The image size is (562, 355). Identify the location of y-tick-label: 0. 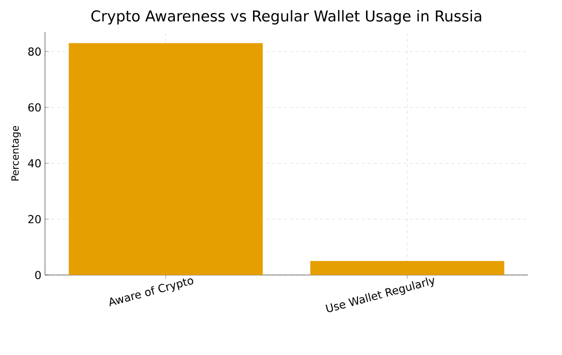
(38, 275).